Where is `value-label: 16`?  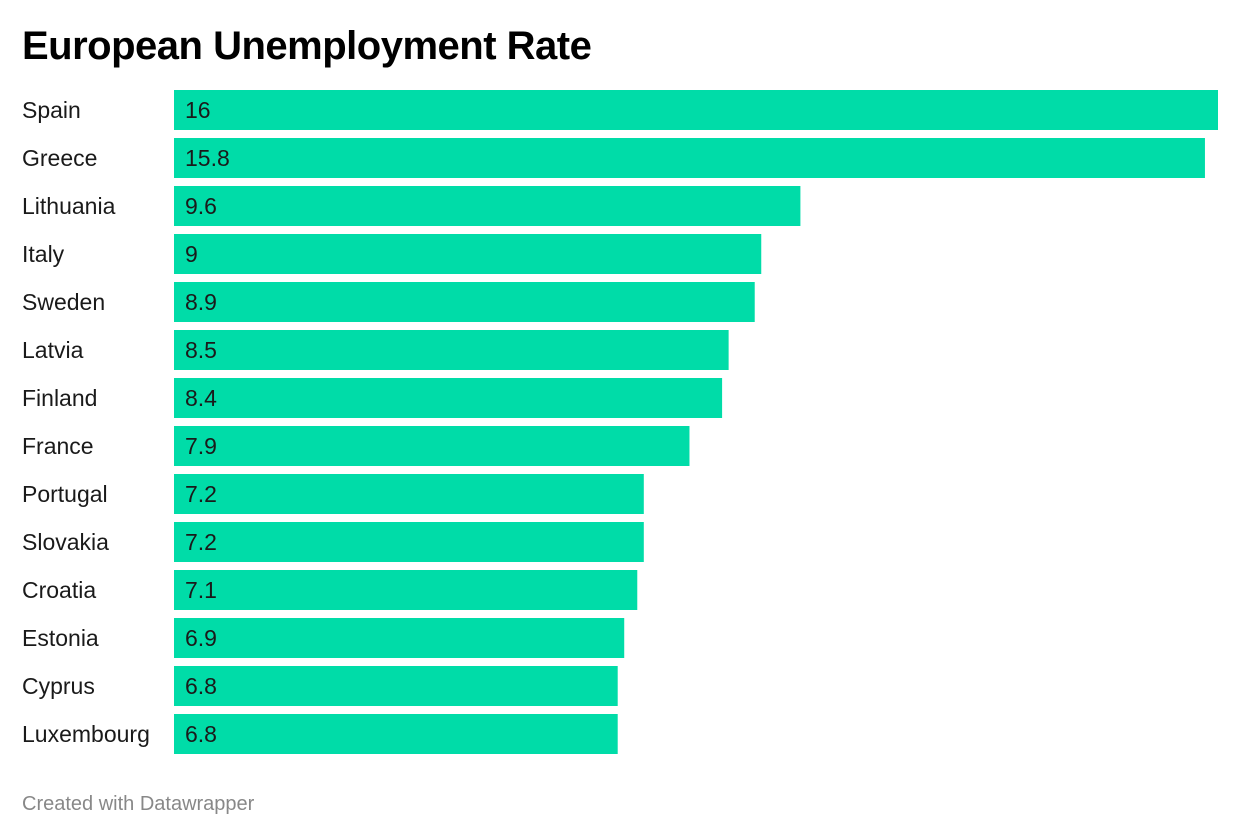 value-label: 16 is located at coordinates (198, 110).